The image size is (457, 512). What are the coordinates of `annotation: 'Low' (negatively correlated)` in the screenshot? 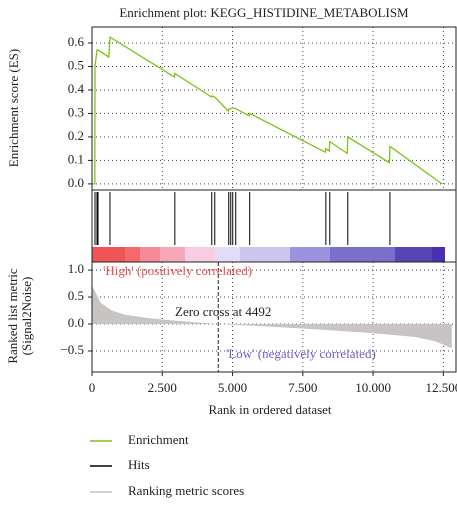 It's located at (301, 353).